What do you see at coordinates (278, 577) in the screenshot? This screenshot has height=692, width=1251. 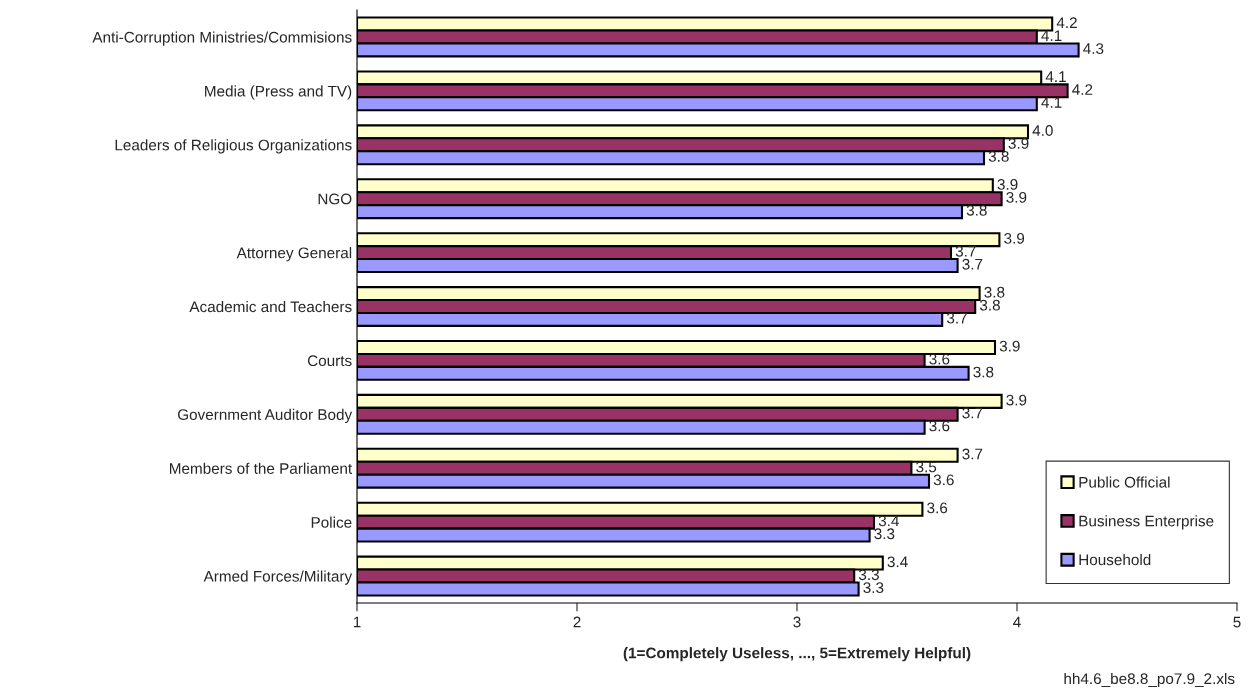 I see `y-tick-label: Armed Forces/Military` at bounding box center [278, 577].